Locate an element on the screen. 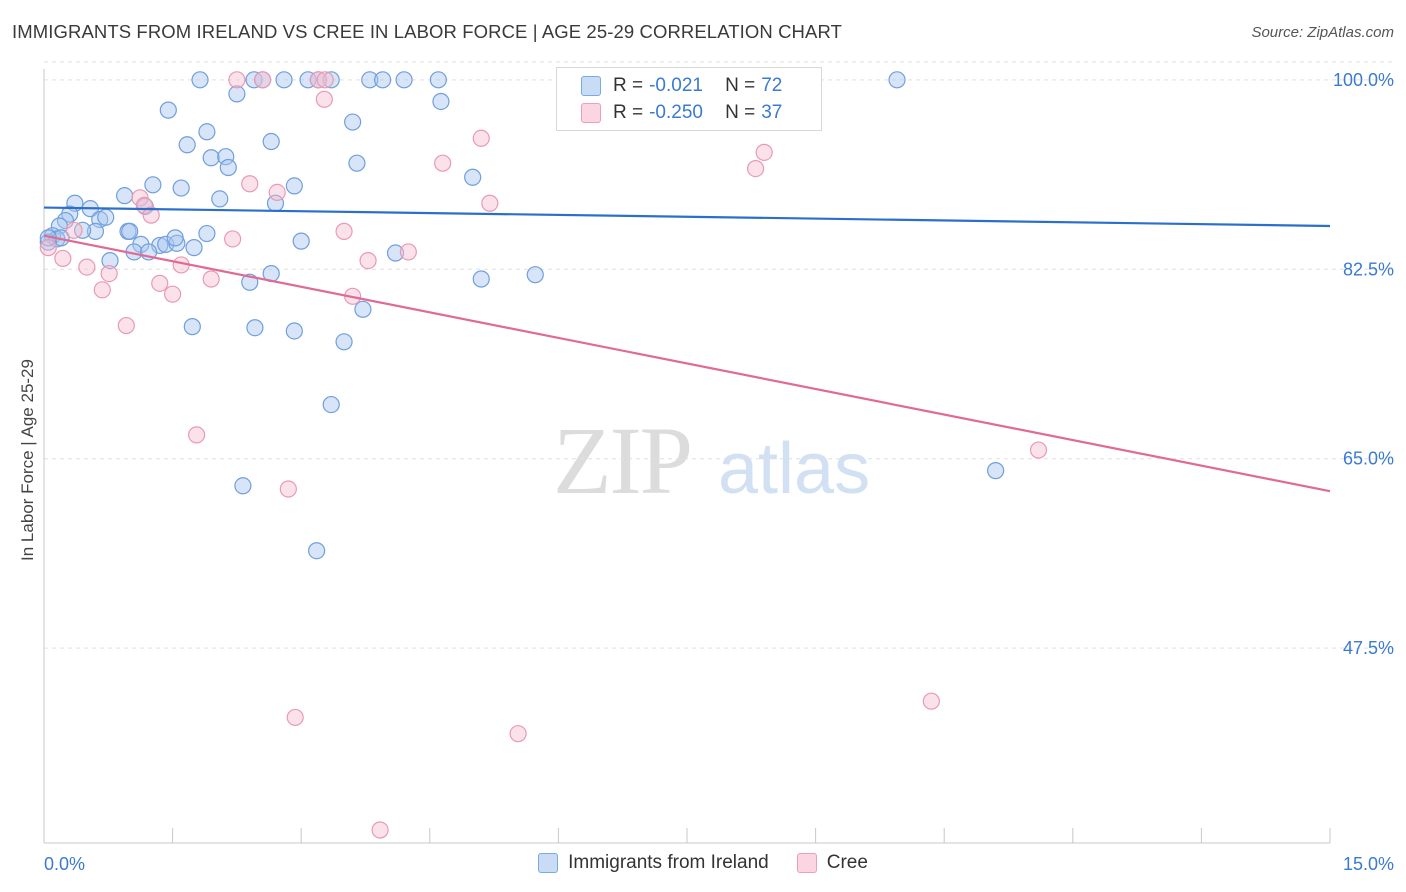  y-tick-label: 100.0% is located at coordinates (1363, 80).